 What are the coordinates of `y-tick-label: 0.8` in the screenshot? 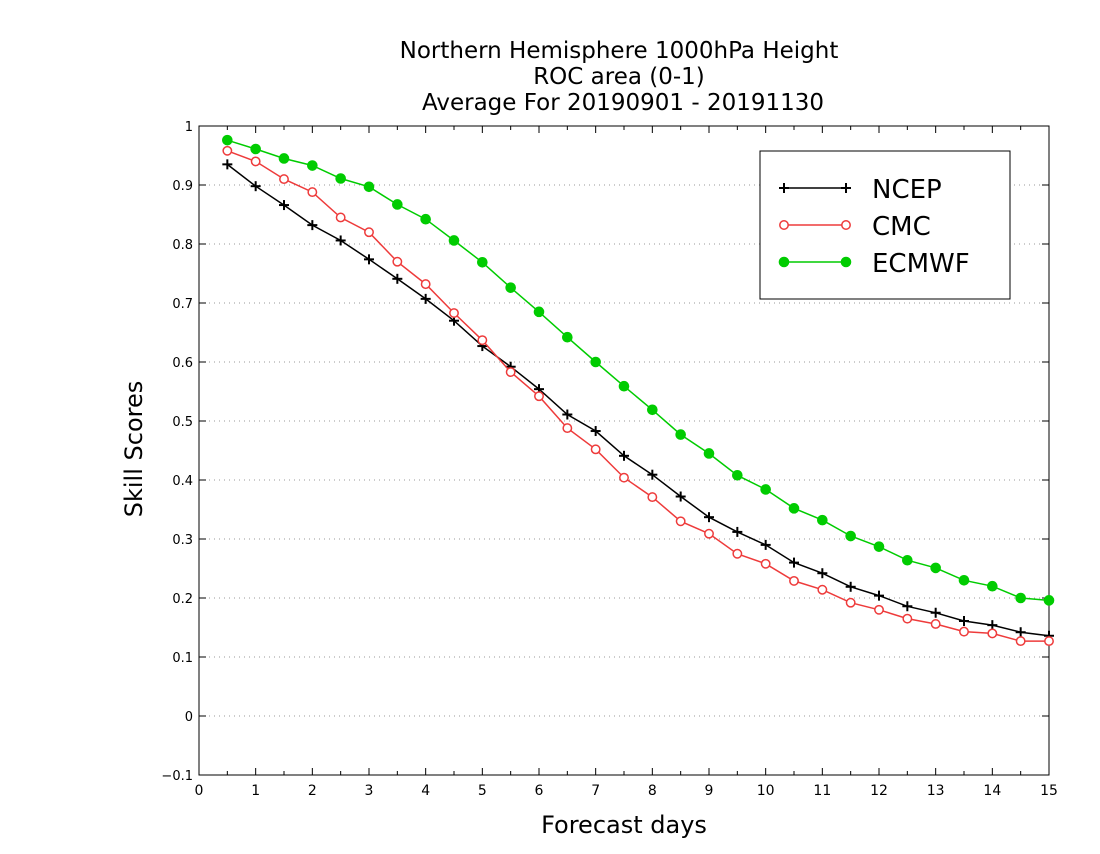 It's located at (182, 245).